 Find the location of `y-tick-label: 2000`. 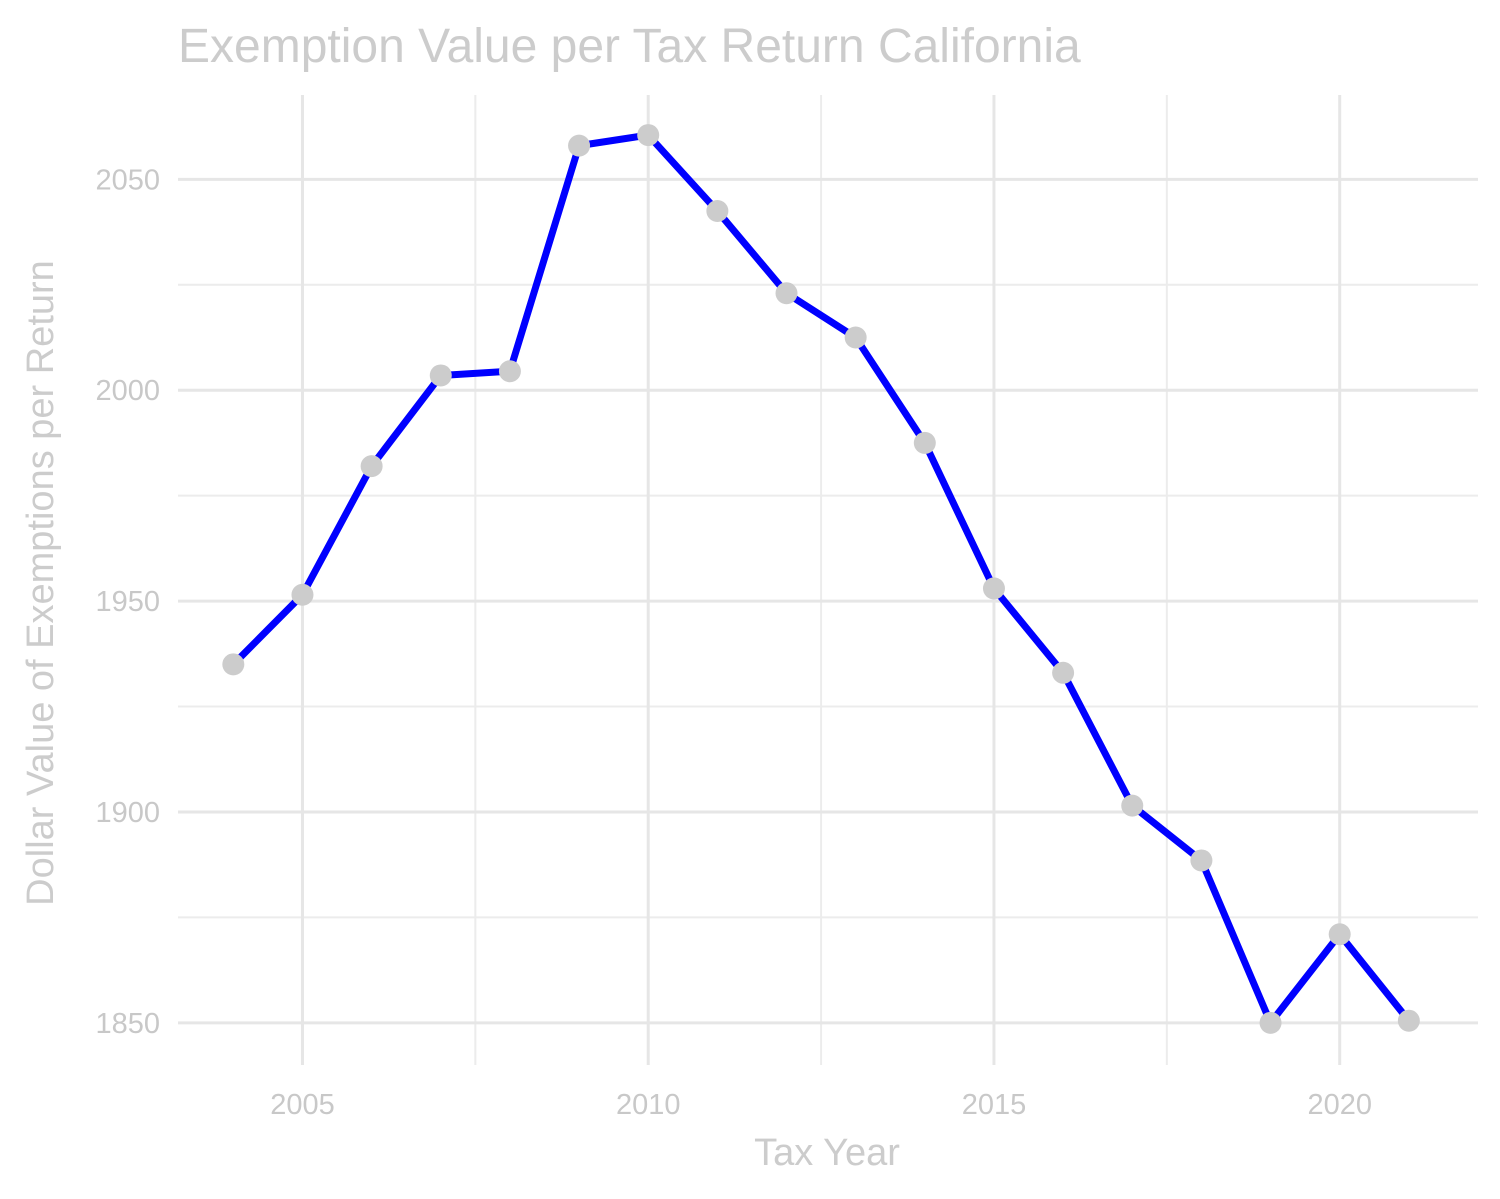

y-tick-label: 2000 is located at coordinates (127, 391).